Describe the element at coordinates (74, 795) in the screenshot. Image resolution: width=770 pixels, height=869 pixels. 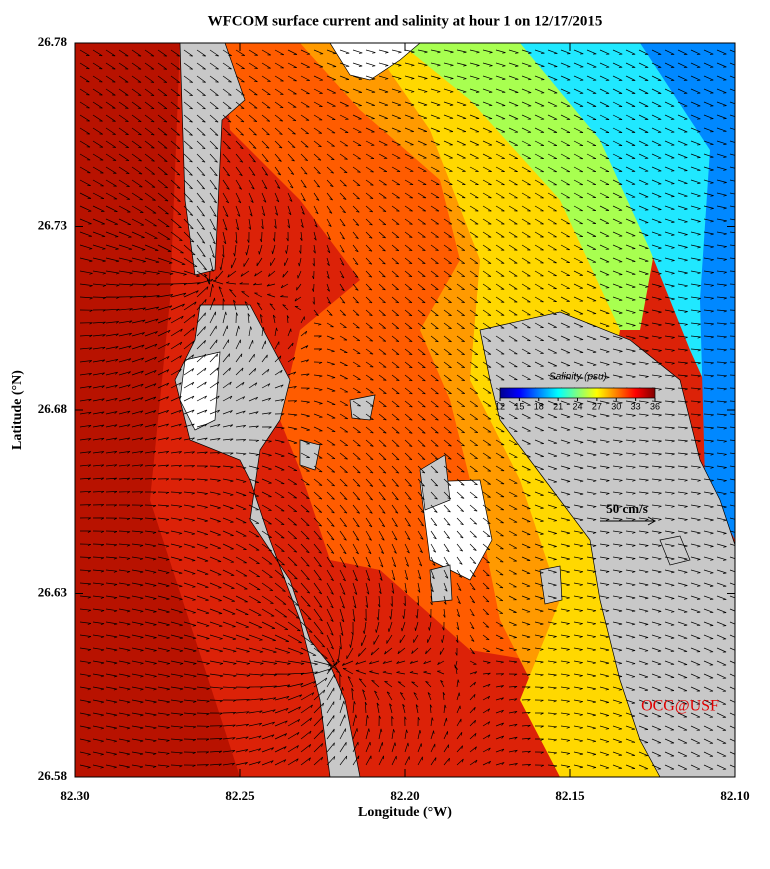
I see `x-tick-label: 82.30` at that location.